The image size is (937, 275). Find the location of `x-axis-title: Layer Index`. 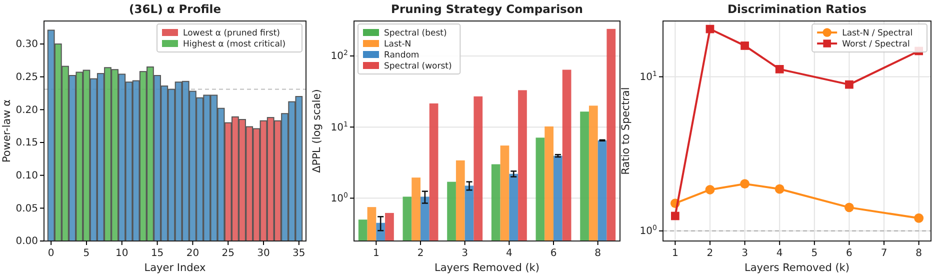

x-axis-title: Layer Index is located at coordinates (175, 268).